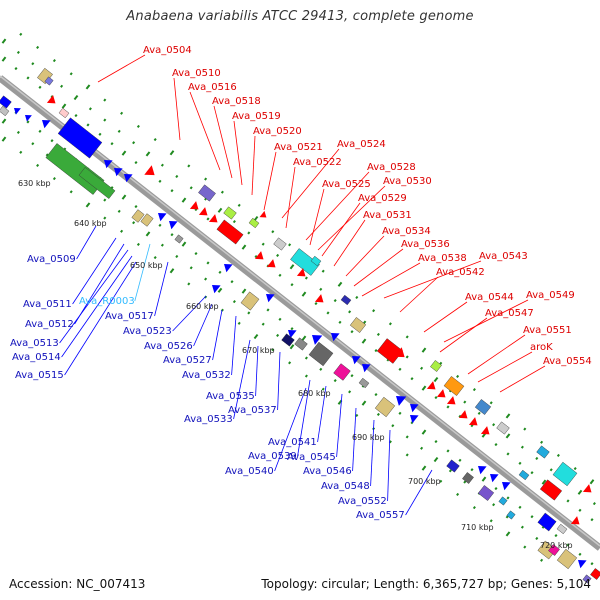 The width and height of the screenshot is (600, 600). What do you see at coordinates (406, 231) in the screenshot?
I see `forward-gene-label: Ava_0534` at bounding box center [406, 231].